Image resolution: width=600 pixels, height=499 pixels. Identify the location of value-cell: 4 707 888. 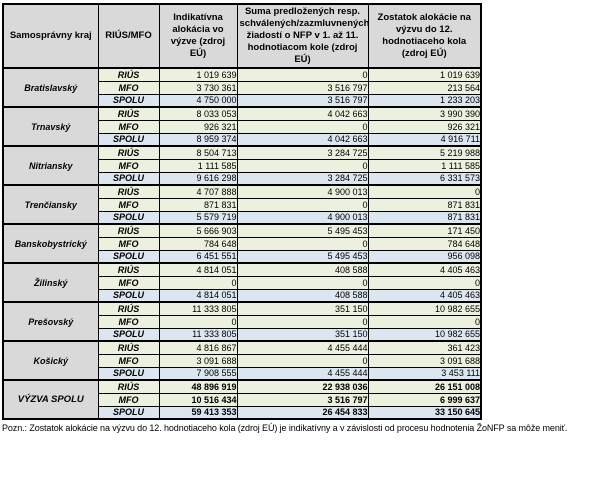
(198, 191).